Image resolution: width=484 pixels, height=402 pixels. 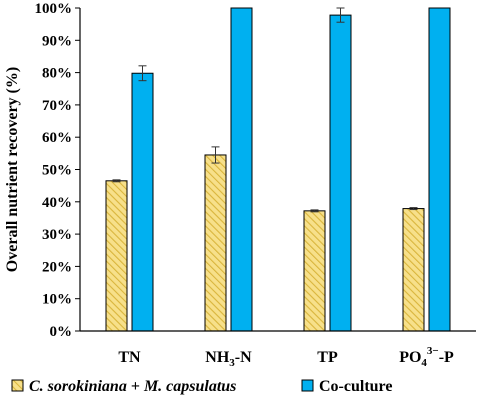 I want to click on y-tick-label: 50%, so click(x=57, y=171).